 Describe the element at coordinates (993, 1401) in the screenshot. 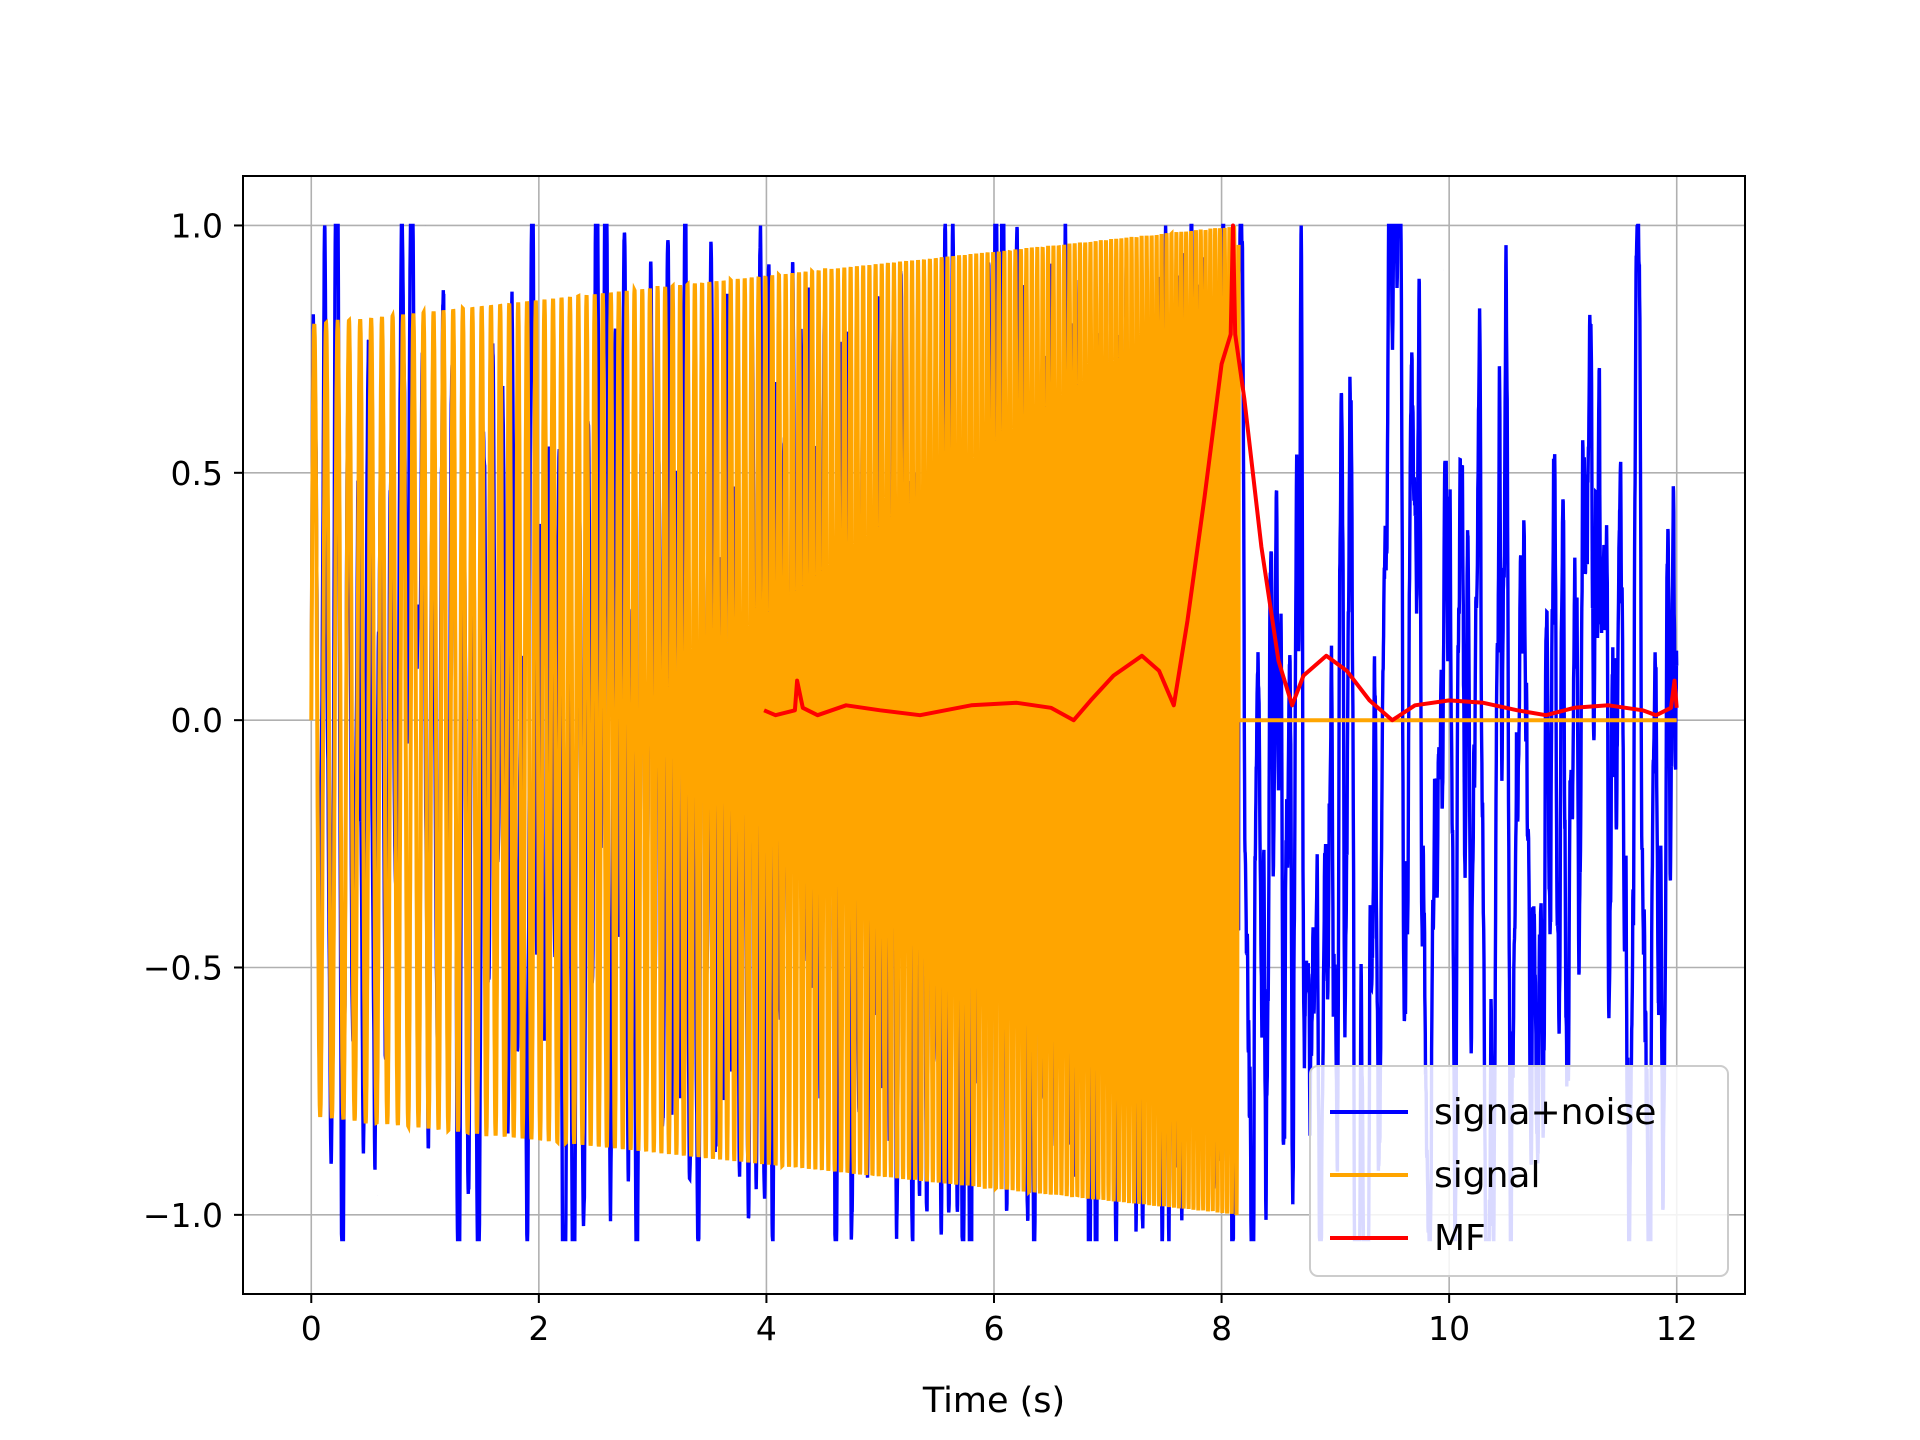

I see `x-axis-label: Time (s)` at that location.